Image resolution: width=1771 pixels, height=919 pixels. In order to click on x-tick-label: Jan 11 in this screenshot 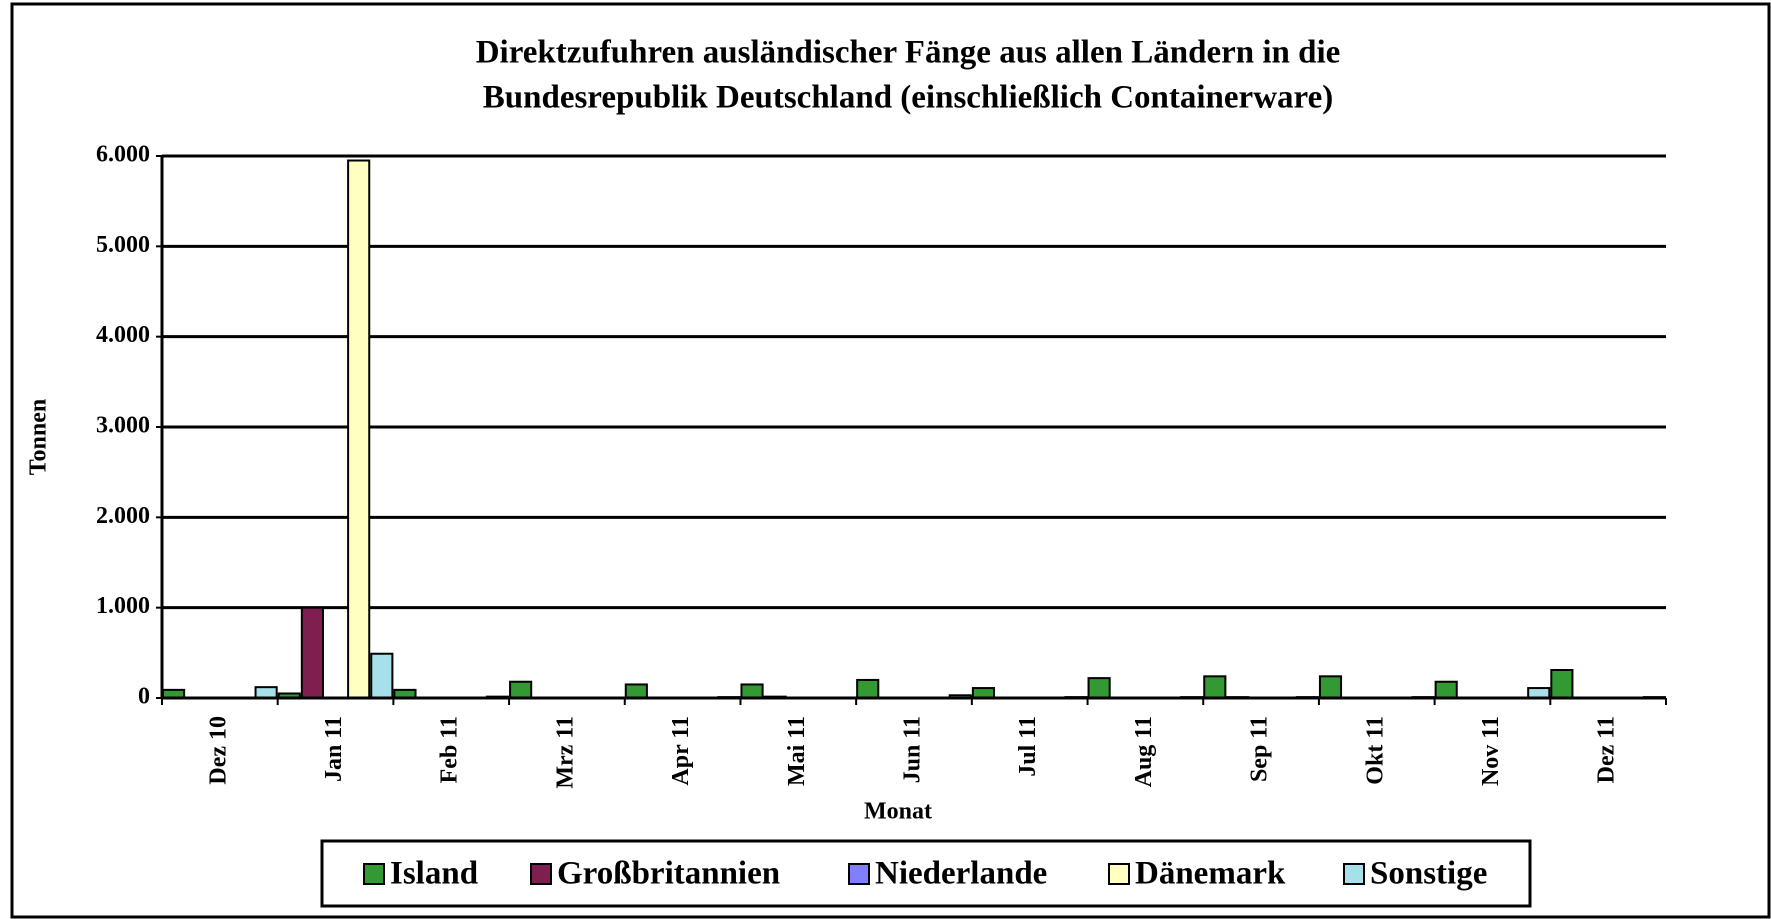, I will do `click(334, 749)`.